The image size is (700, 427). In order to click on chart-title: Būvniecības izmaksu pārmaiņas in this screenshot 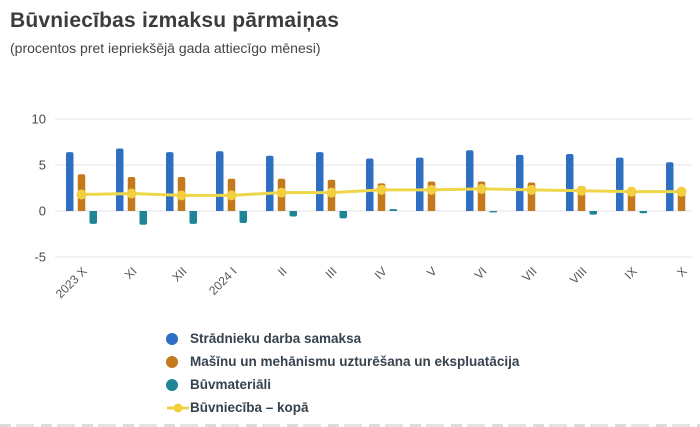, I will do `click(175, 20)`.